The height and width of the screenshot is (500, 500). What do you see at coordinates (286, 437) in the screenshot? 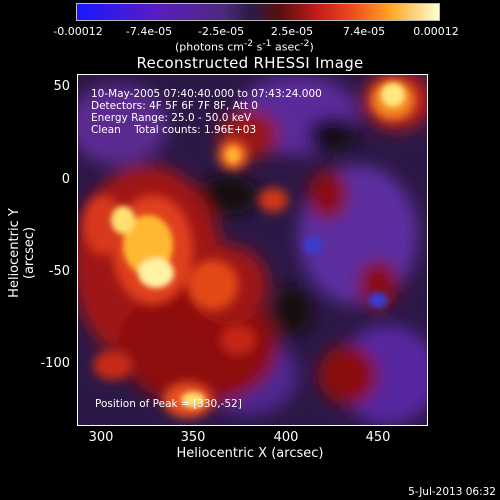
I see `x-tick: 400` at bounding box center [286, 437].